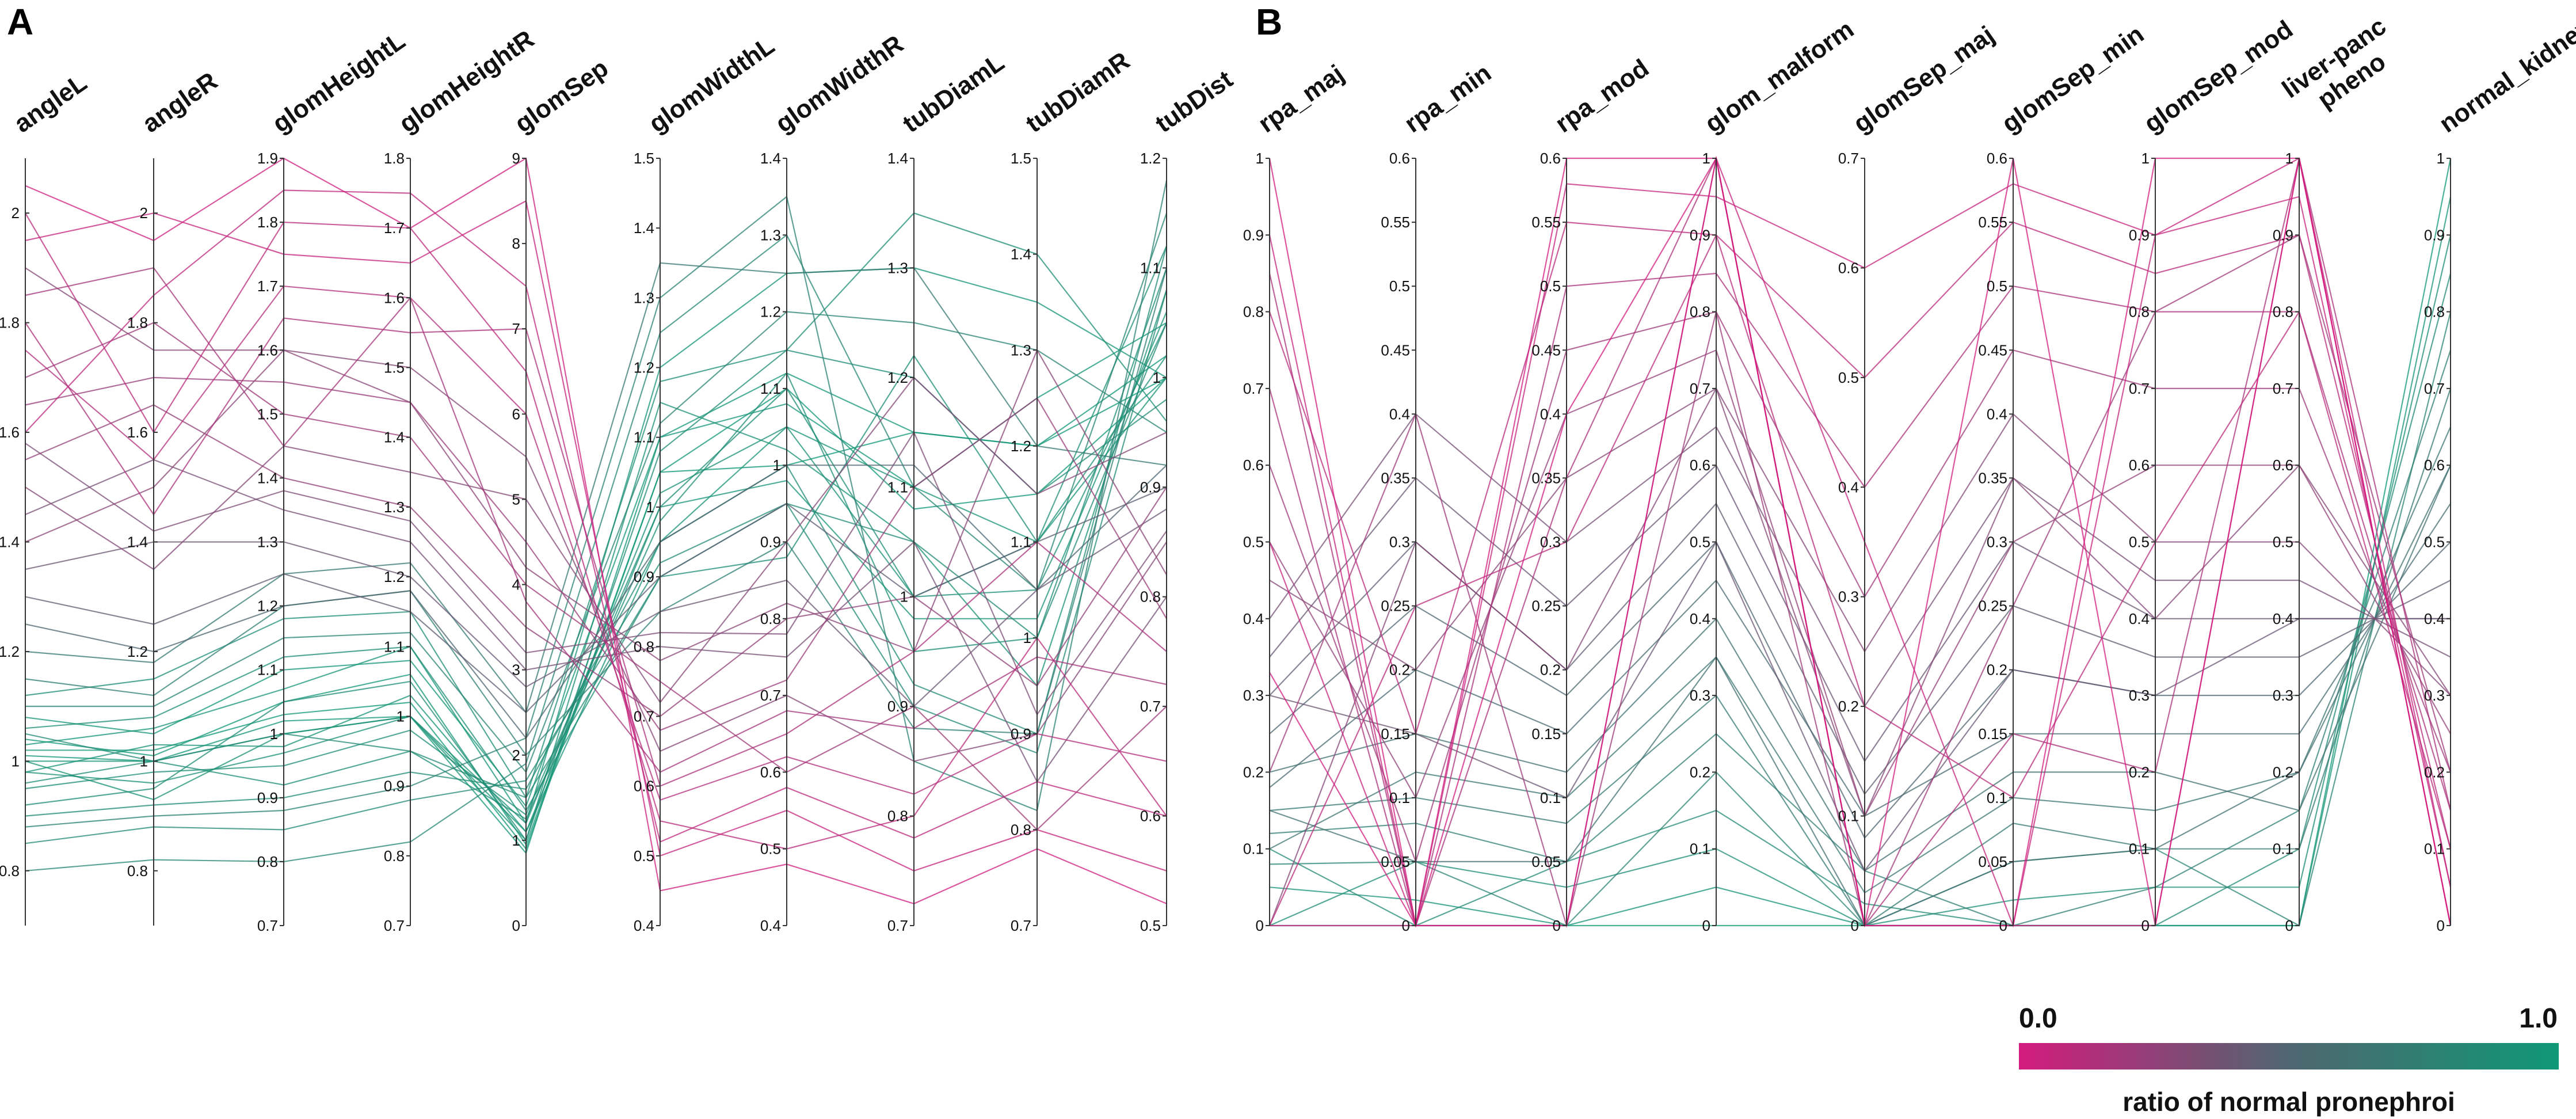 The image size is (2576, 1119). I want to click on tick-label-liver_panc_pheno: 1, so click(2289, 159).